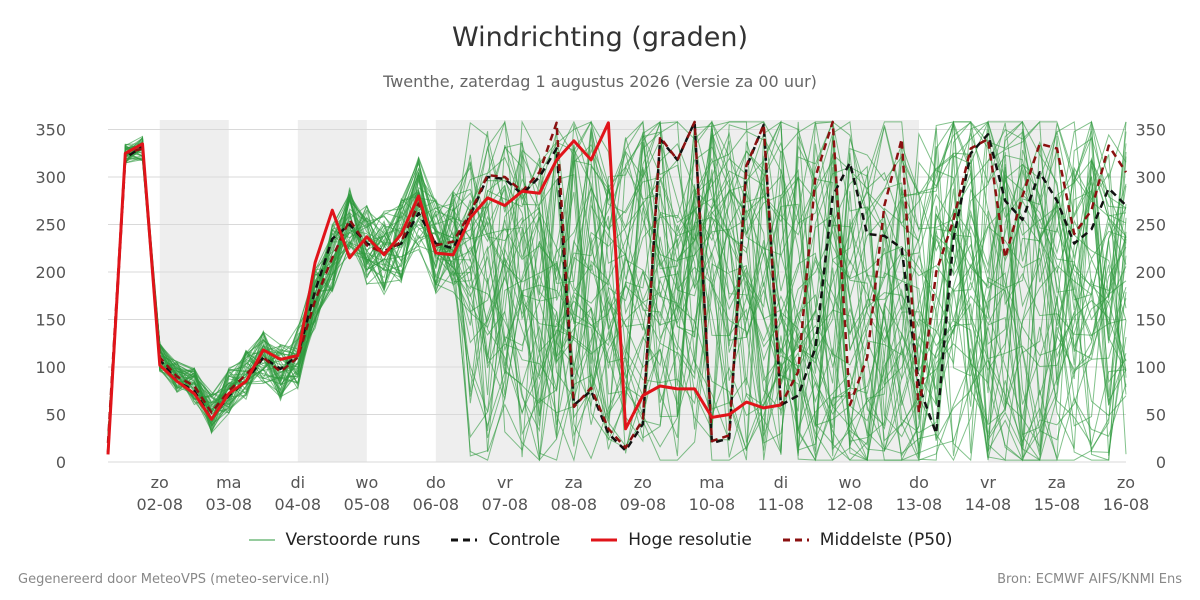  I want to click on y-tick-label-left: 150, so click(50, 320).